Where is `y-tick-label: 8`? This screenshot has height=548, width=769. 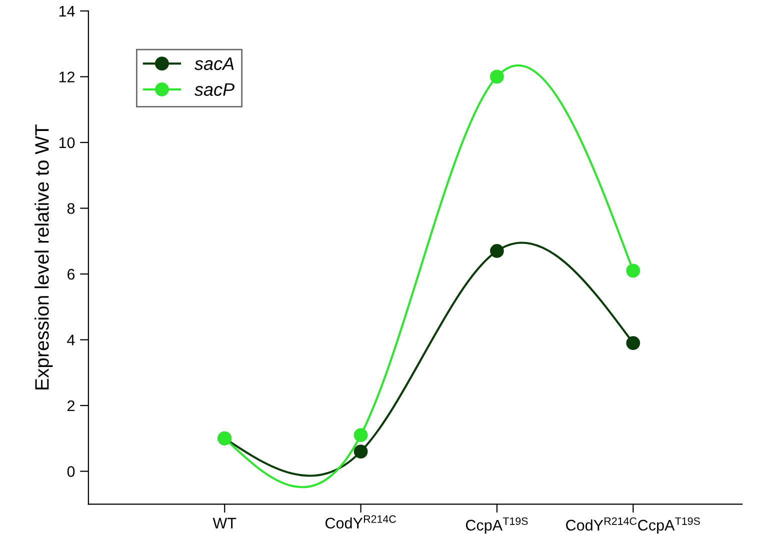 y-tick-label: 8 is located at coordinates (71, 208).